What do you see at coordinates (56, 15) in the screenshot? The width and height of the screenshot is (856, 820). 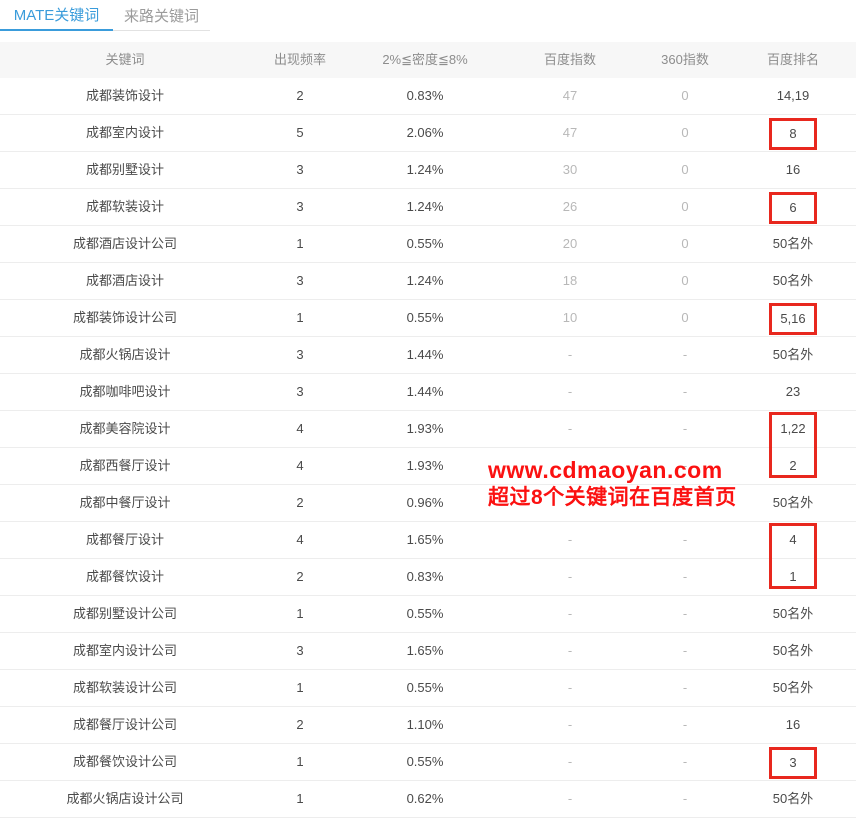 I see `tab-mate-keywords: MATE关键词` at bounding box center [56, 15].